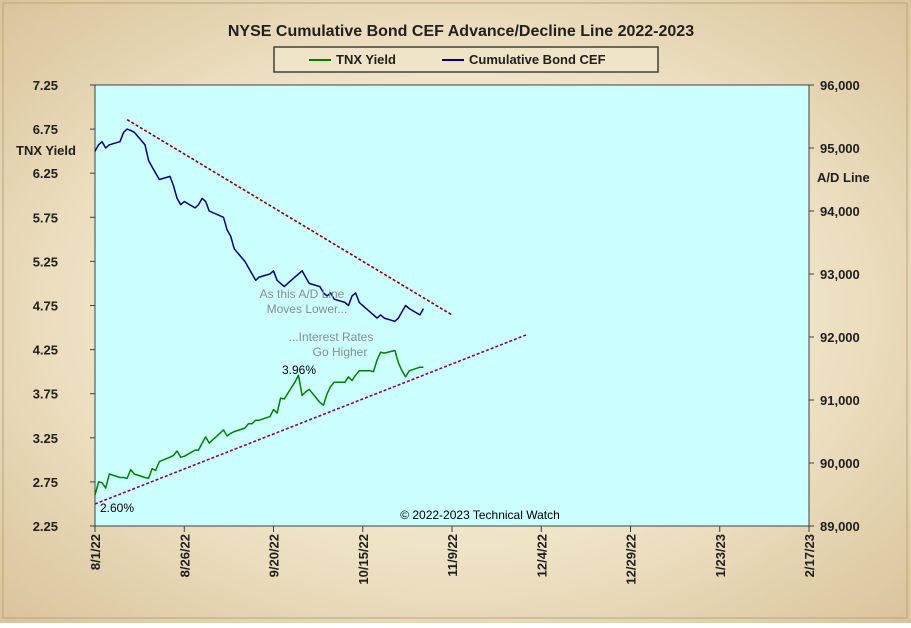 Image resolution: width=911 pixels, height=628 pixels. Describe the element at coordinates (302, 294) in the screenshot. I see `annotation-ad-line-1: As this A/D Line` at that location.